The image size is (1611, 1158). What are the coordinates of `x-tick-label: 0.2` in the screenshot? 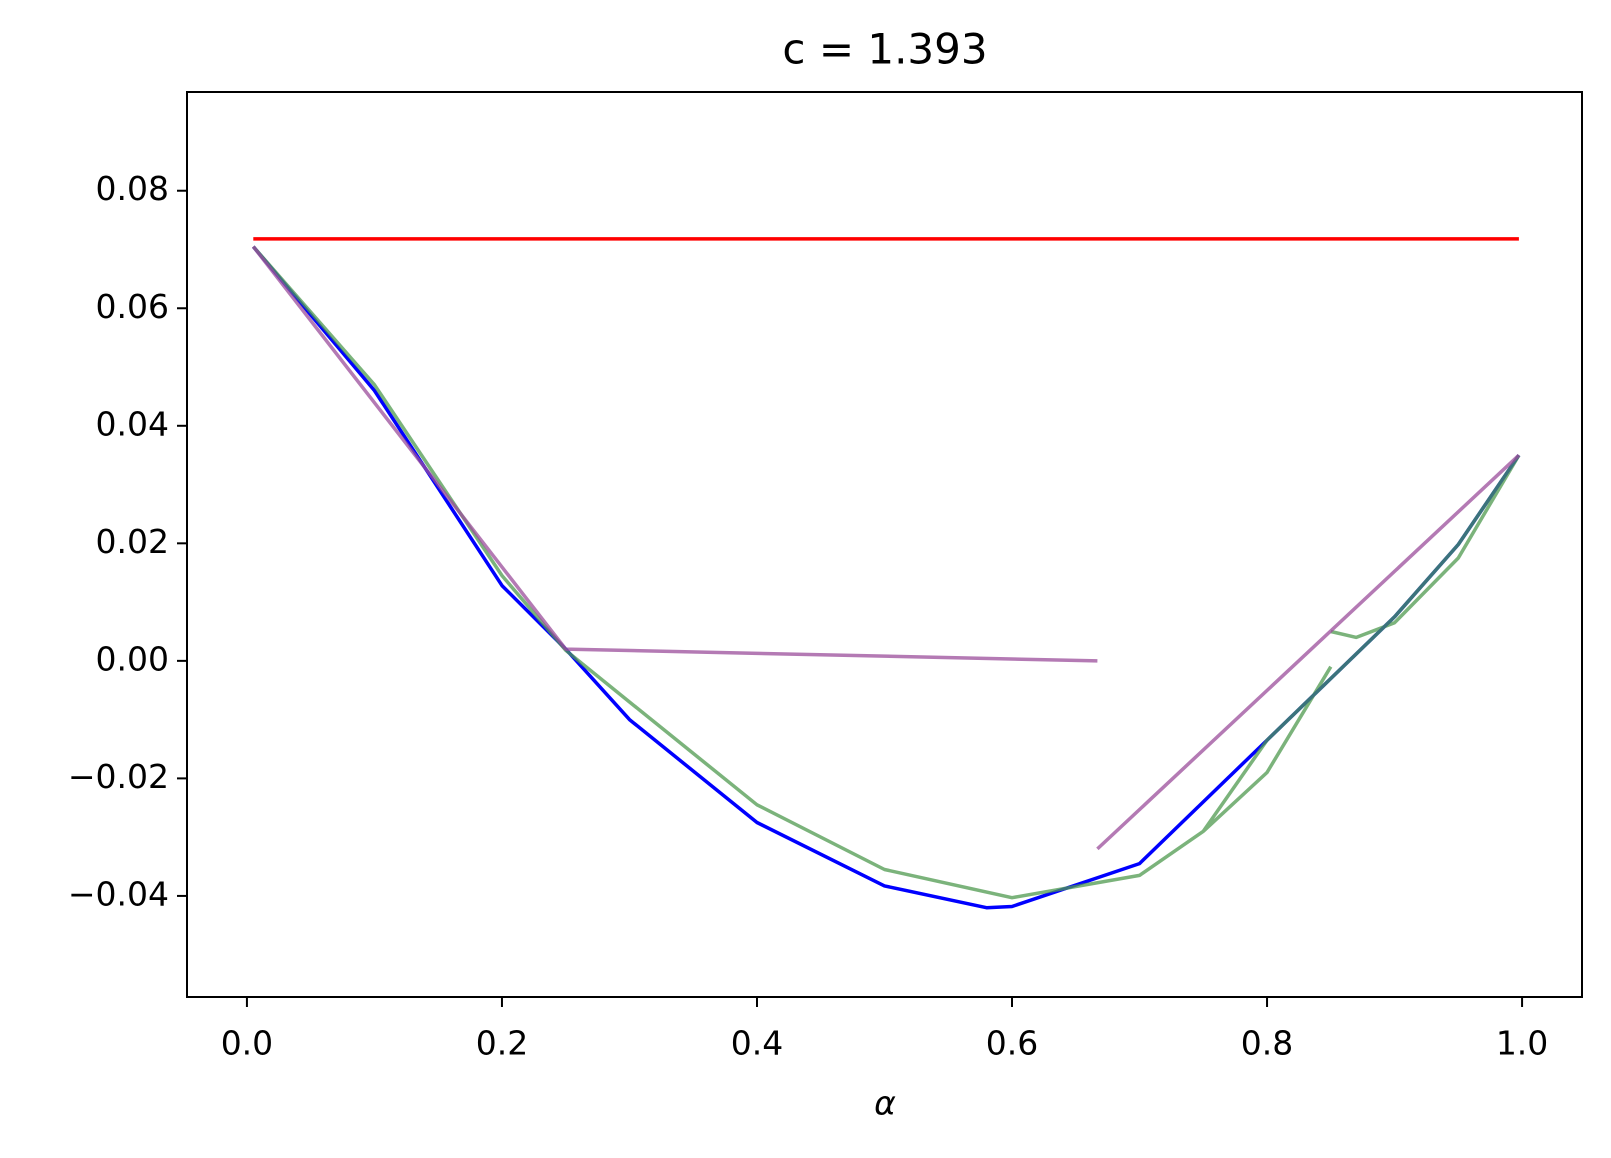 It's located at (502, 1043).